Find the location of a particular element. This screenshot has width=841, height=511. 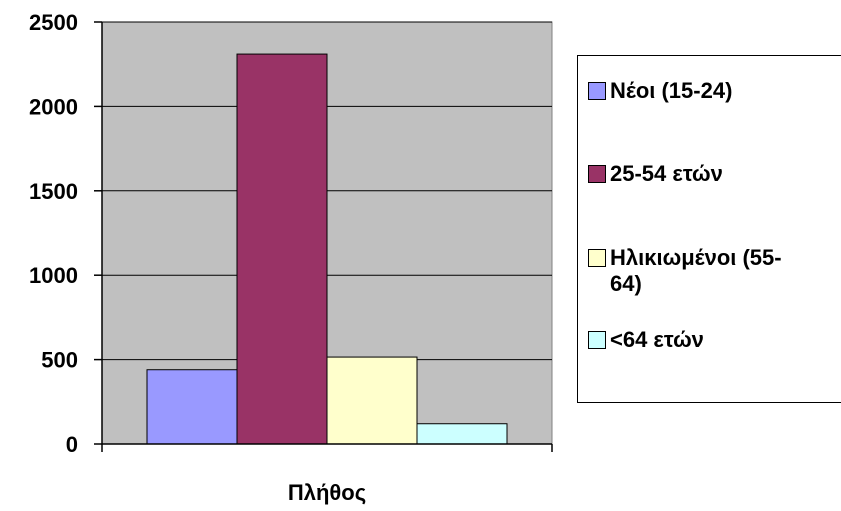

y-tick-label: 0 is located at coordinates (72, 444).